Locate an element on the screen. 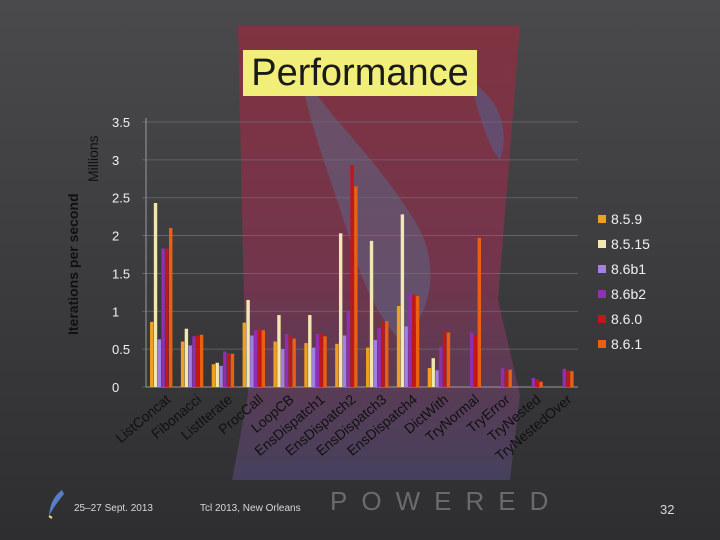  slide-title-text: Performance is located at coordinates (360, 73).